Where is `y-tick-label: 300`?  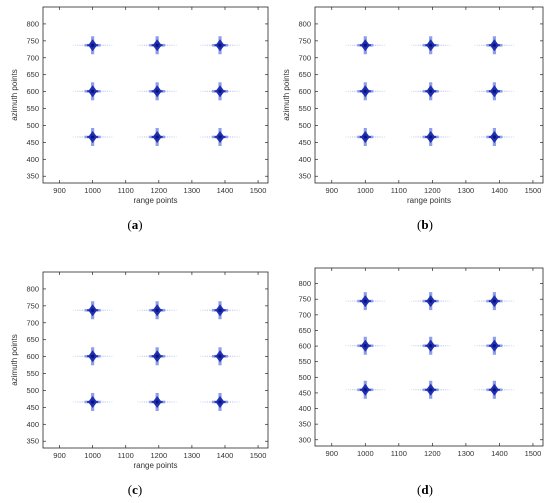 y-tick-label: 300 is located at coordinates (304, 439).